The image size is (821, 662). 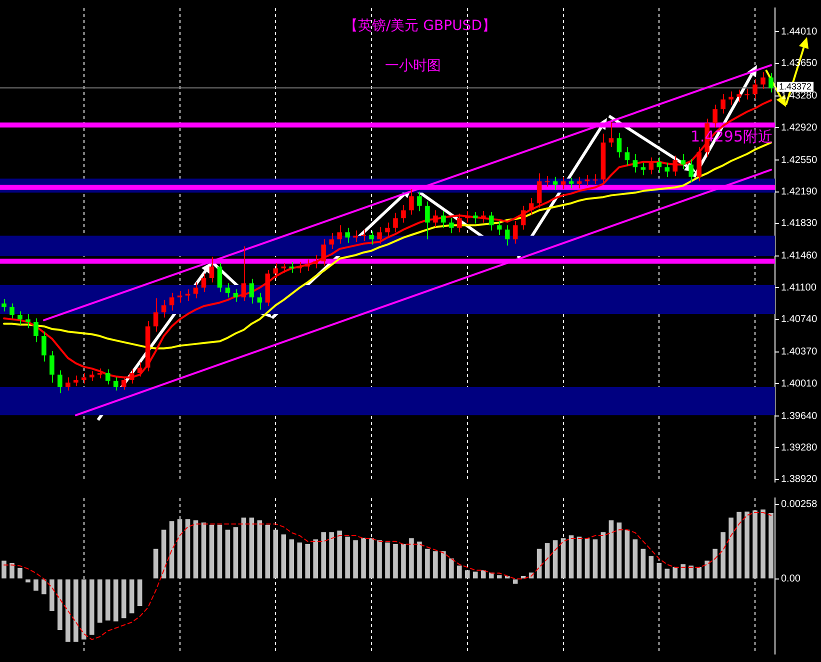 I want to click on y-tick-label: 1.39640, so click(x=799, y=416).